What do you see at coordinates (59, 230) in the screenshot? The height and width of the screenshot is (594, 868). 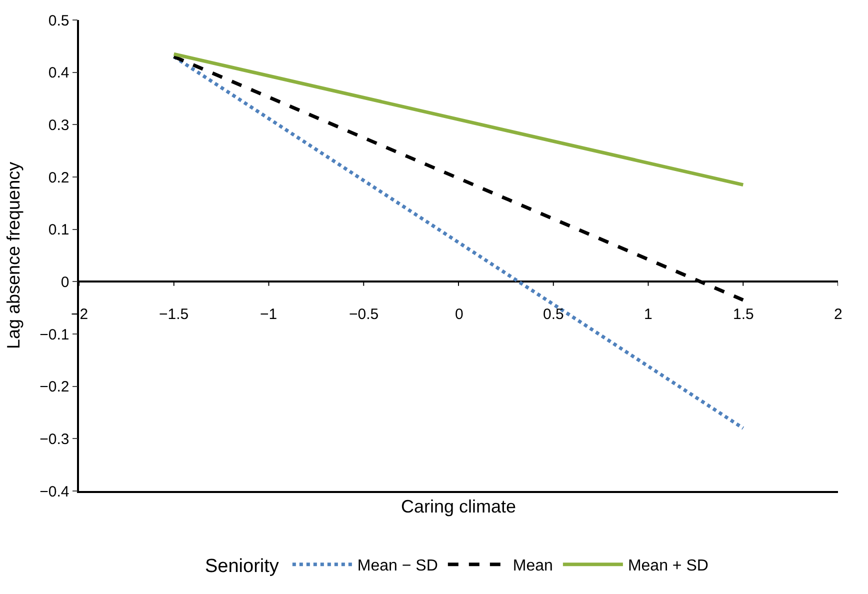 I see `y-tick-label: 0.1` at bounding box center [59, 230].